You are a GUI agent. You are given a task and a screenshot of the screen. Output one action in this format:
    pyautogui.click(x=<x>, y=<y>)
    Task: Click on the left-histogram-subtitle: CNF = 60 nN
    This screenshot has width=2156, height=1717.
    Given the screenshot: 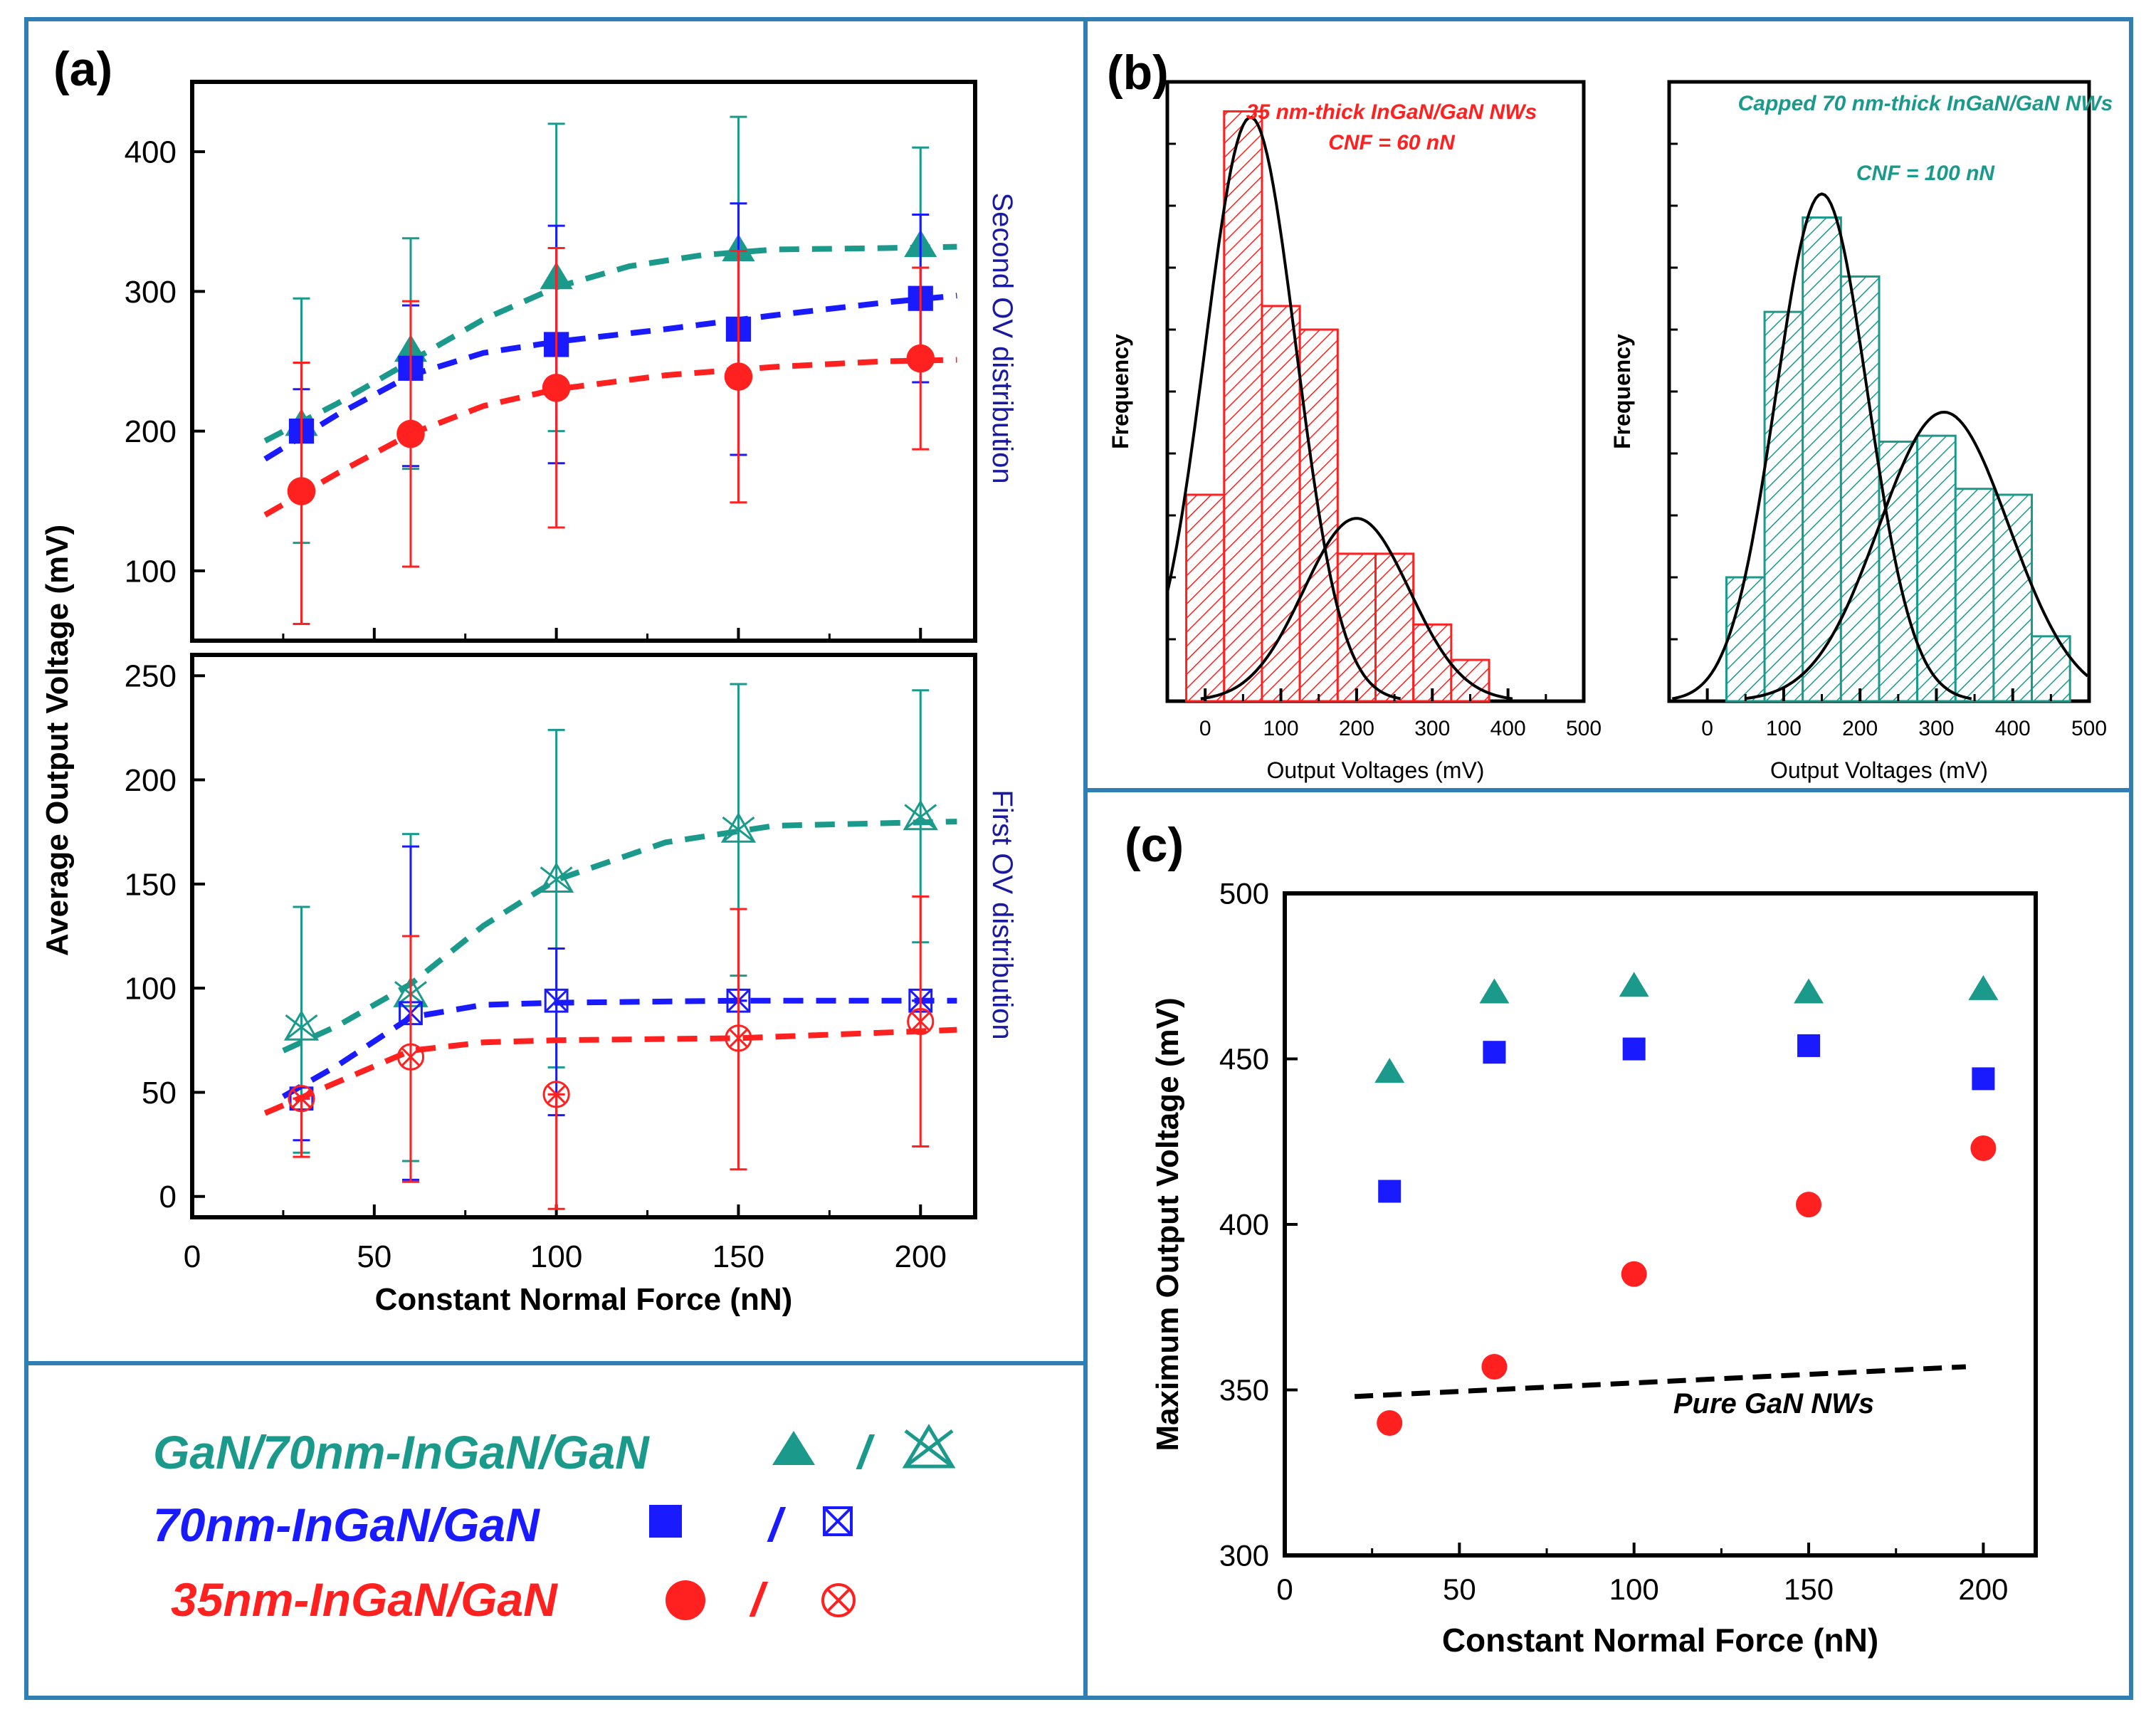 What is the action you would take?
    pyautogui.click(x=1392, y=142)
    